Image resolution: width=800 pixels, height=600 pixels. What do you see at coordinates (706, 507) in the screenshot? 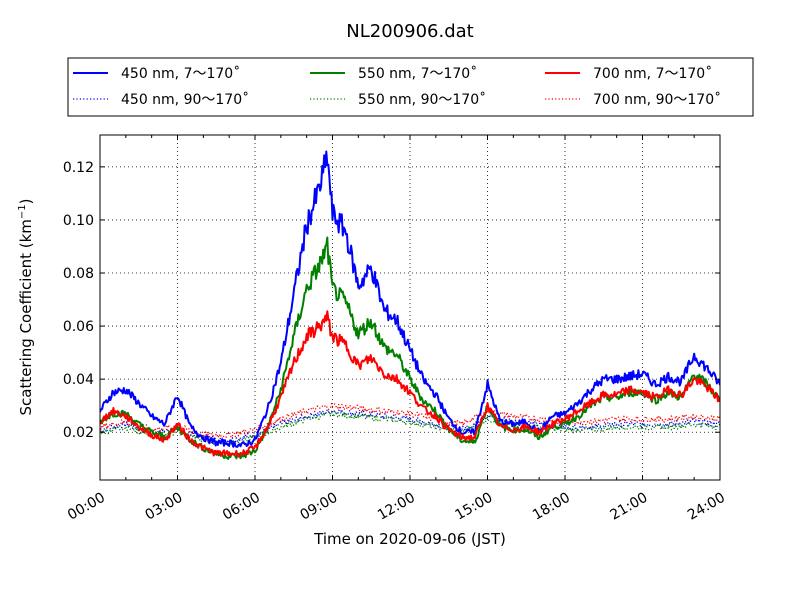
I see `x-tick-label: 24:00` at bounding box center [706, 507].